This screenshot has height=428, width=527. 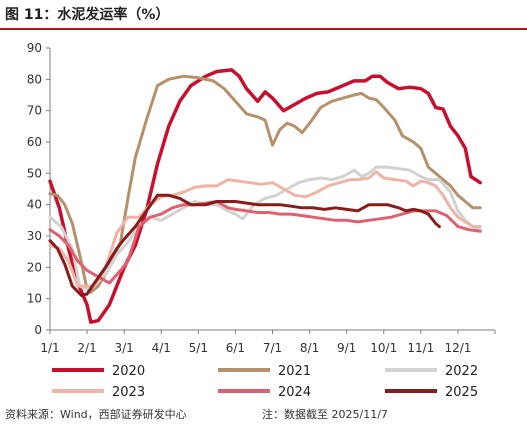 What do you see at coordinates (34, 267) in the screenshot?
I see `y-tick-label: 20` at bounding box center [34, 267].